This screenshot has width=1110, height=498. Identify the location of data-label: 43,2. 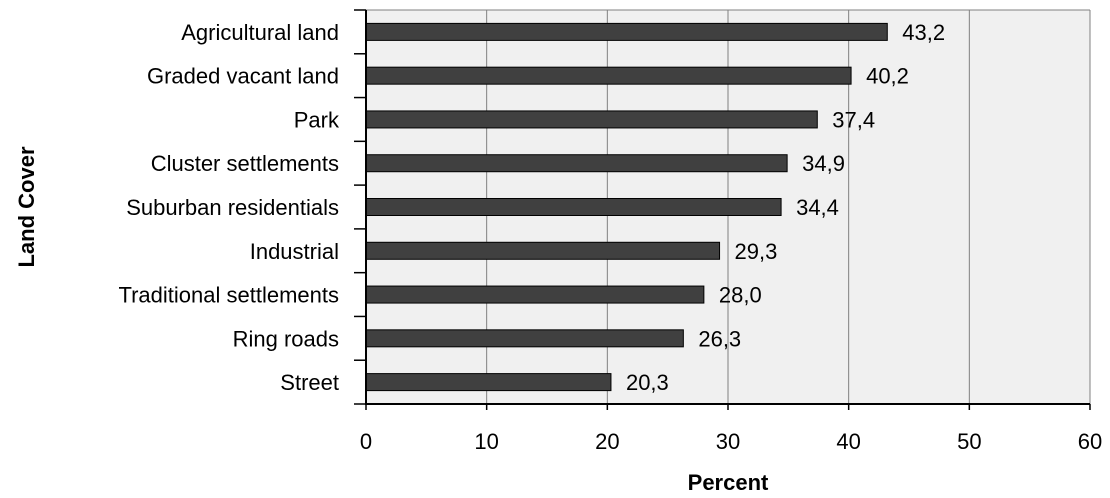
(923, 32).